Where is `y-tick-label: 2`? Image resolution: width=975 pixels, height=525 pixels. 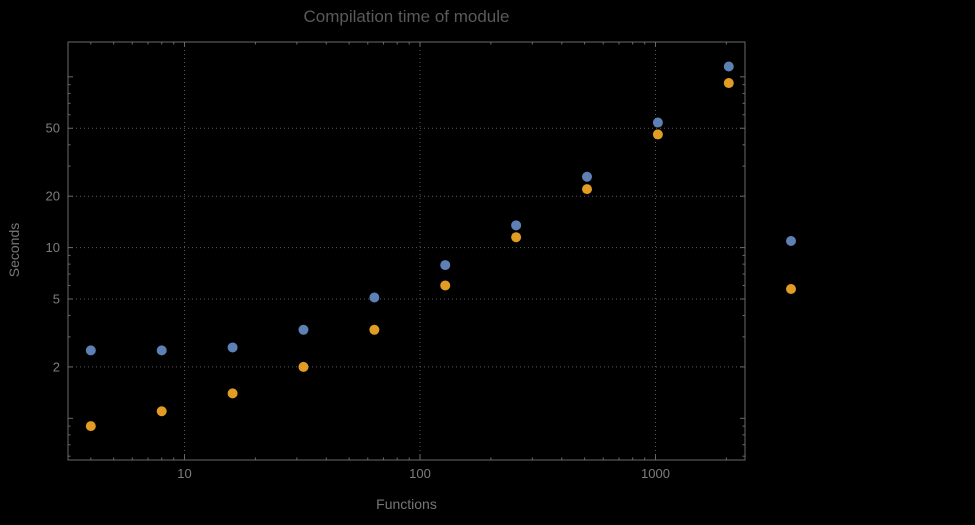 y-tick-label: 2 is located at coordinates (56, 366).